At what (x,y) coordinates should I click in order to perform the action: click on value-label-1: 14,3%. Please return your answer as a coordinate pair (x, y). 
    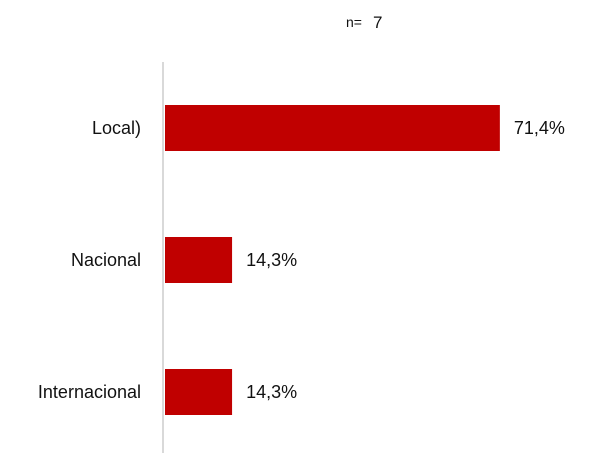
    Looking at the image, I should click on (271, 260).